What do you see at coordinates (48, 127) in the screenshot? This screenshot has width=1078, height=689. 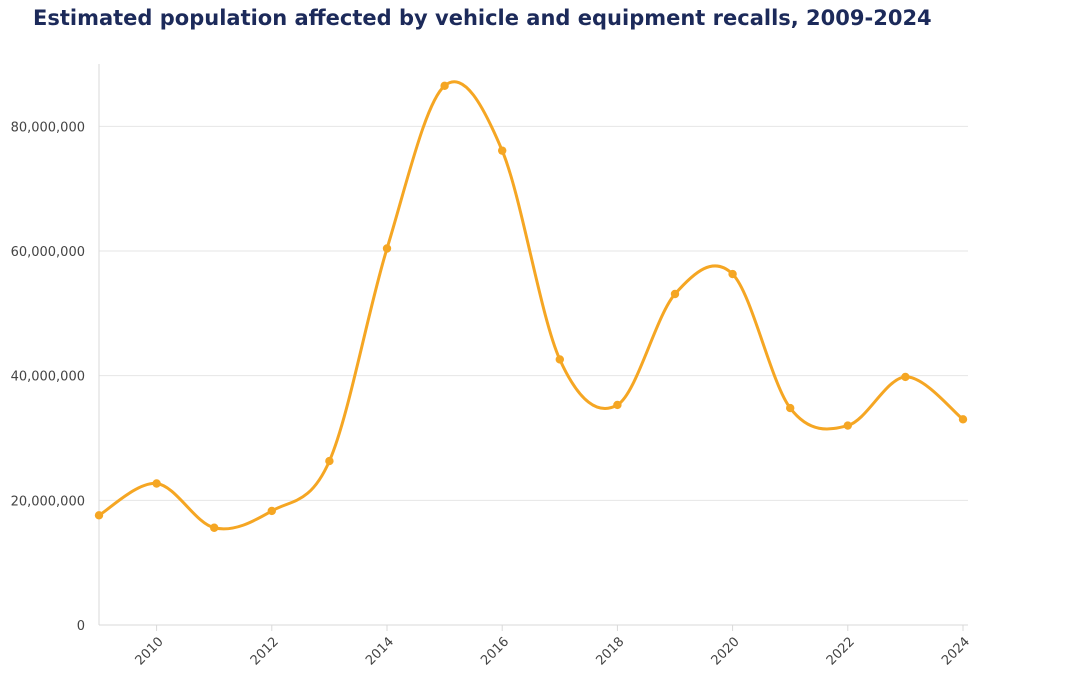 I see `y-tick-label: 80,000,000` at bounding box center [48, 127].